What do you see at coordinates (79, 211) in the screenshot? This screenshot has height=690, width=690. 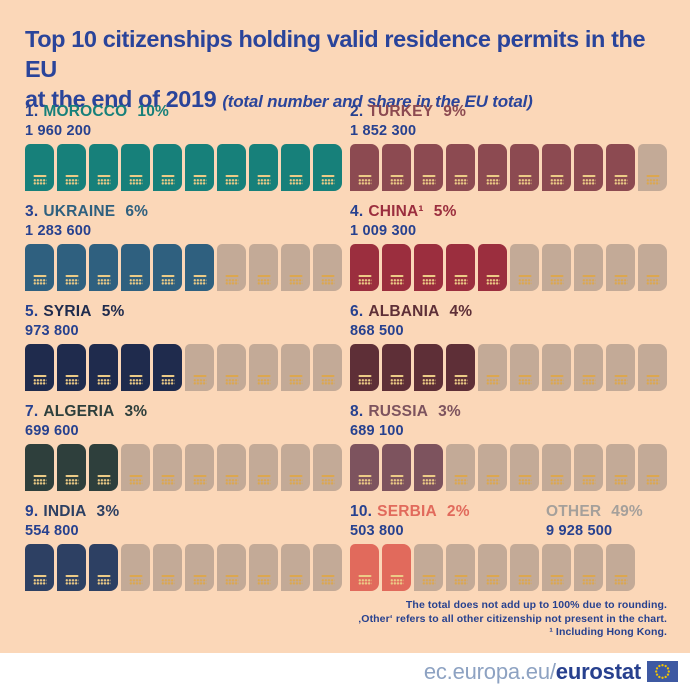 I see `country-name: UKRAINE` at bounding box center [79, 211].